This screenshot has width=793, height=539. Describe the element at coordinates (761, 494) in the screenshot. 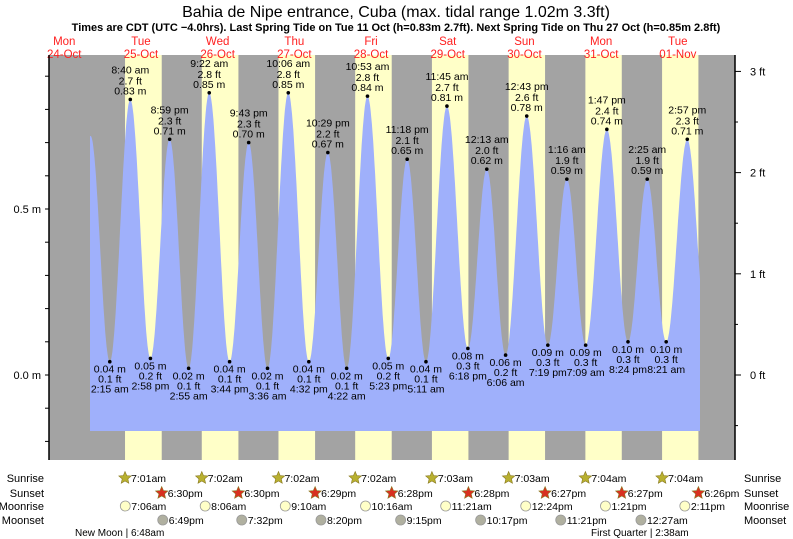

I see `sunset-row-label-right: Sunset` at that location.